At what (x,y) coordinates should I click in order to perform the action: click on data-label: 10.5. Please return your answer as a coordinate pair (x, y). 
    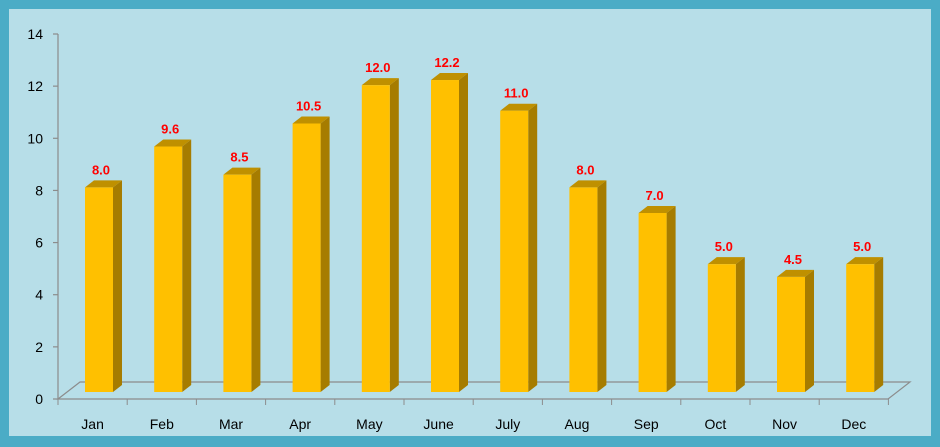
    Looking at the image, I should click on (308, 106).